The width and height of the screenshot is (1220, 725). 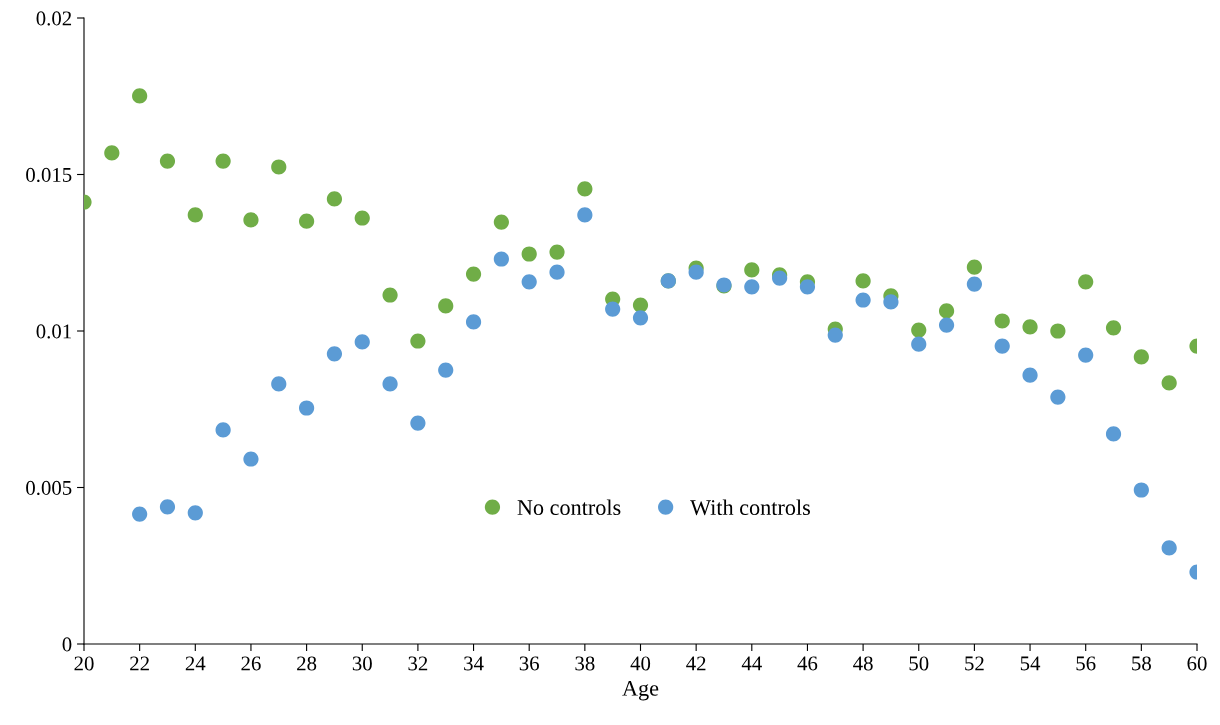 I want to click on x-tick-label: 50, so click(x=919, y=663).